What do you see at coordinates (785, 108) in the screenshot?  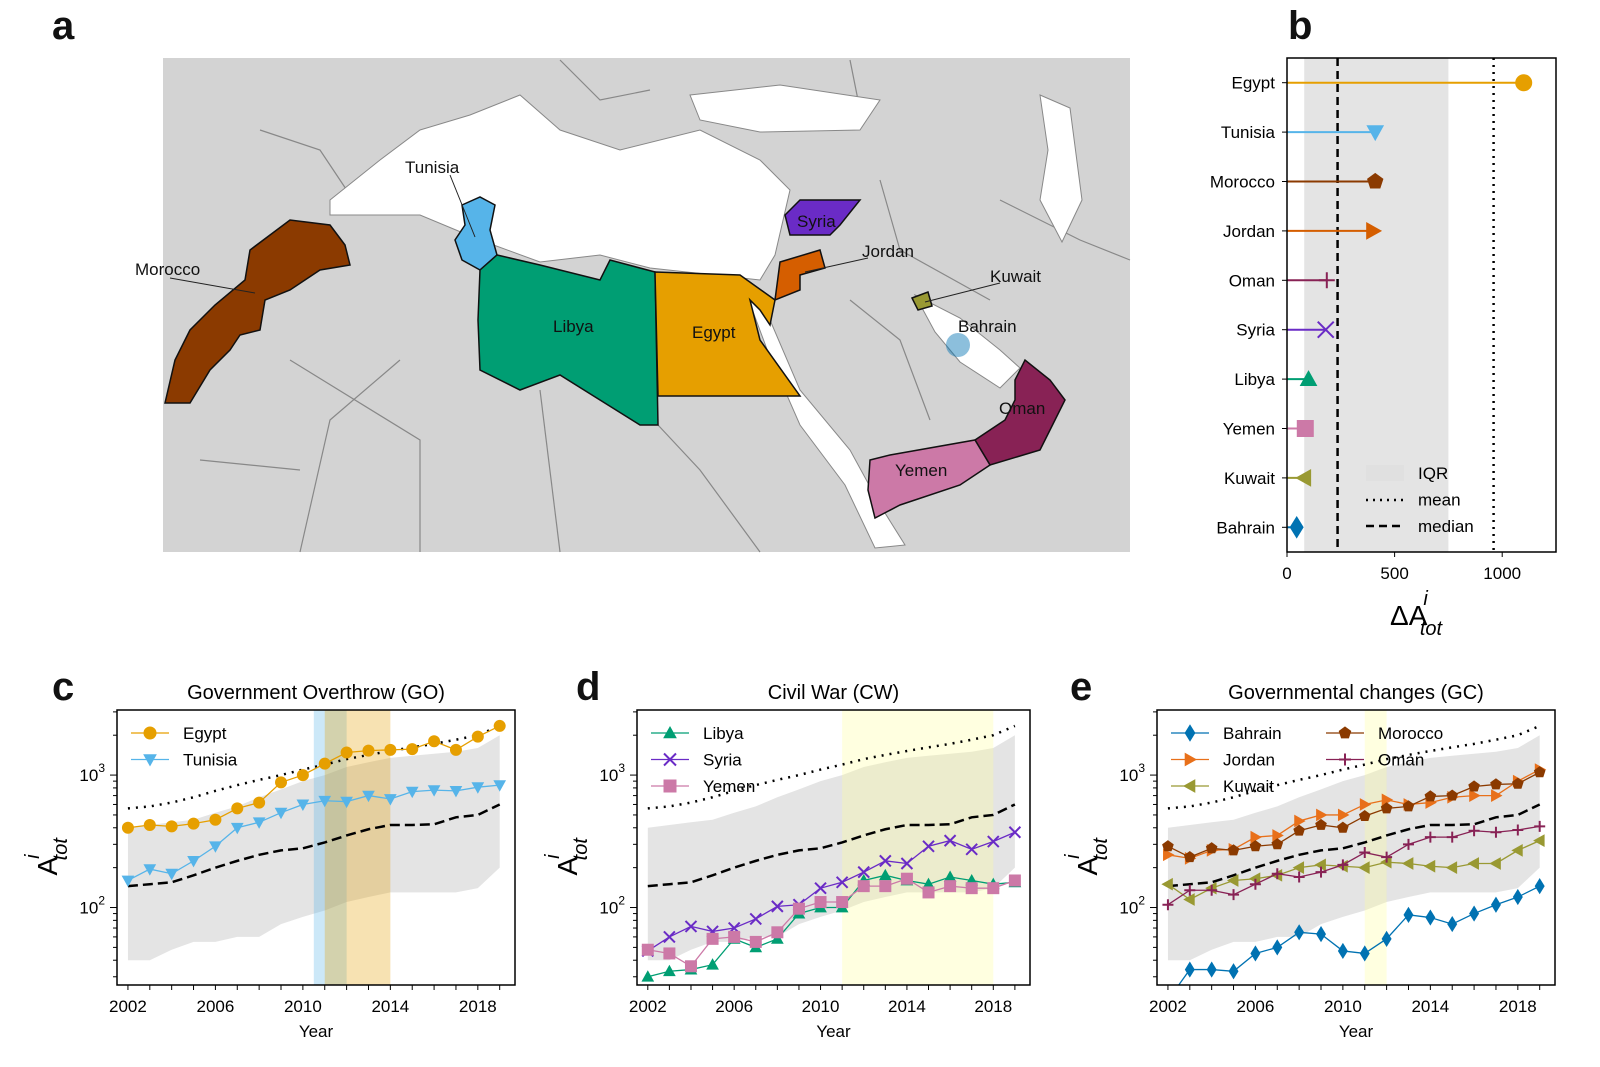 I see `sea` at bounding box center [785, 108].